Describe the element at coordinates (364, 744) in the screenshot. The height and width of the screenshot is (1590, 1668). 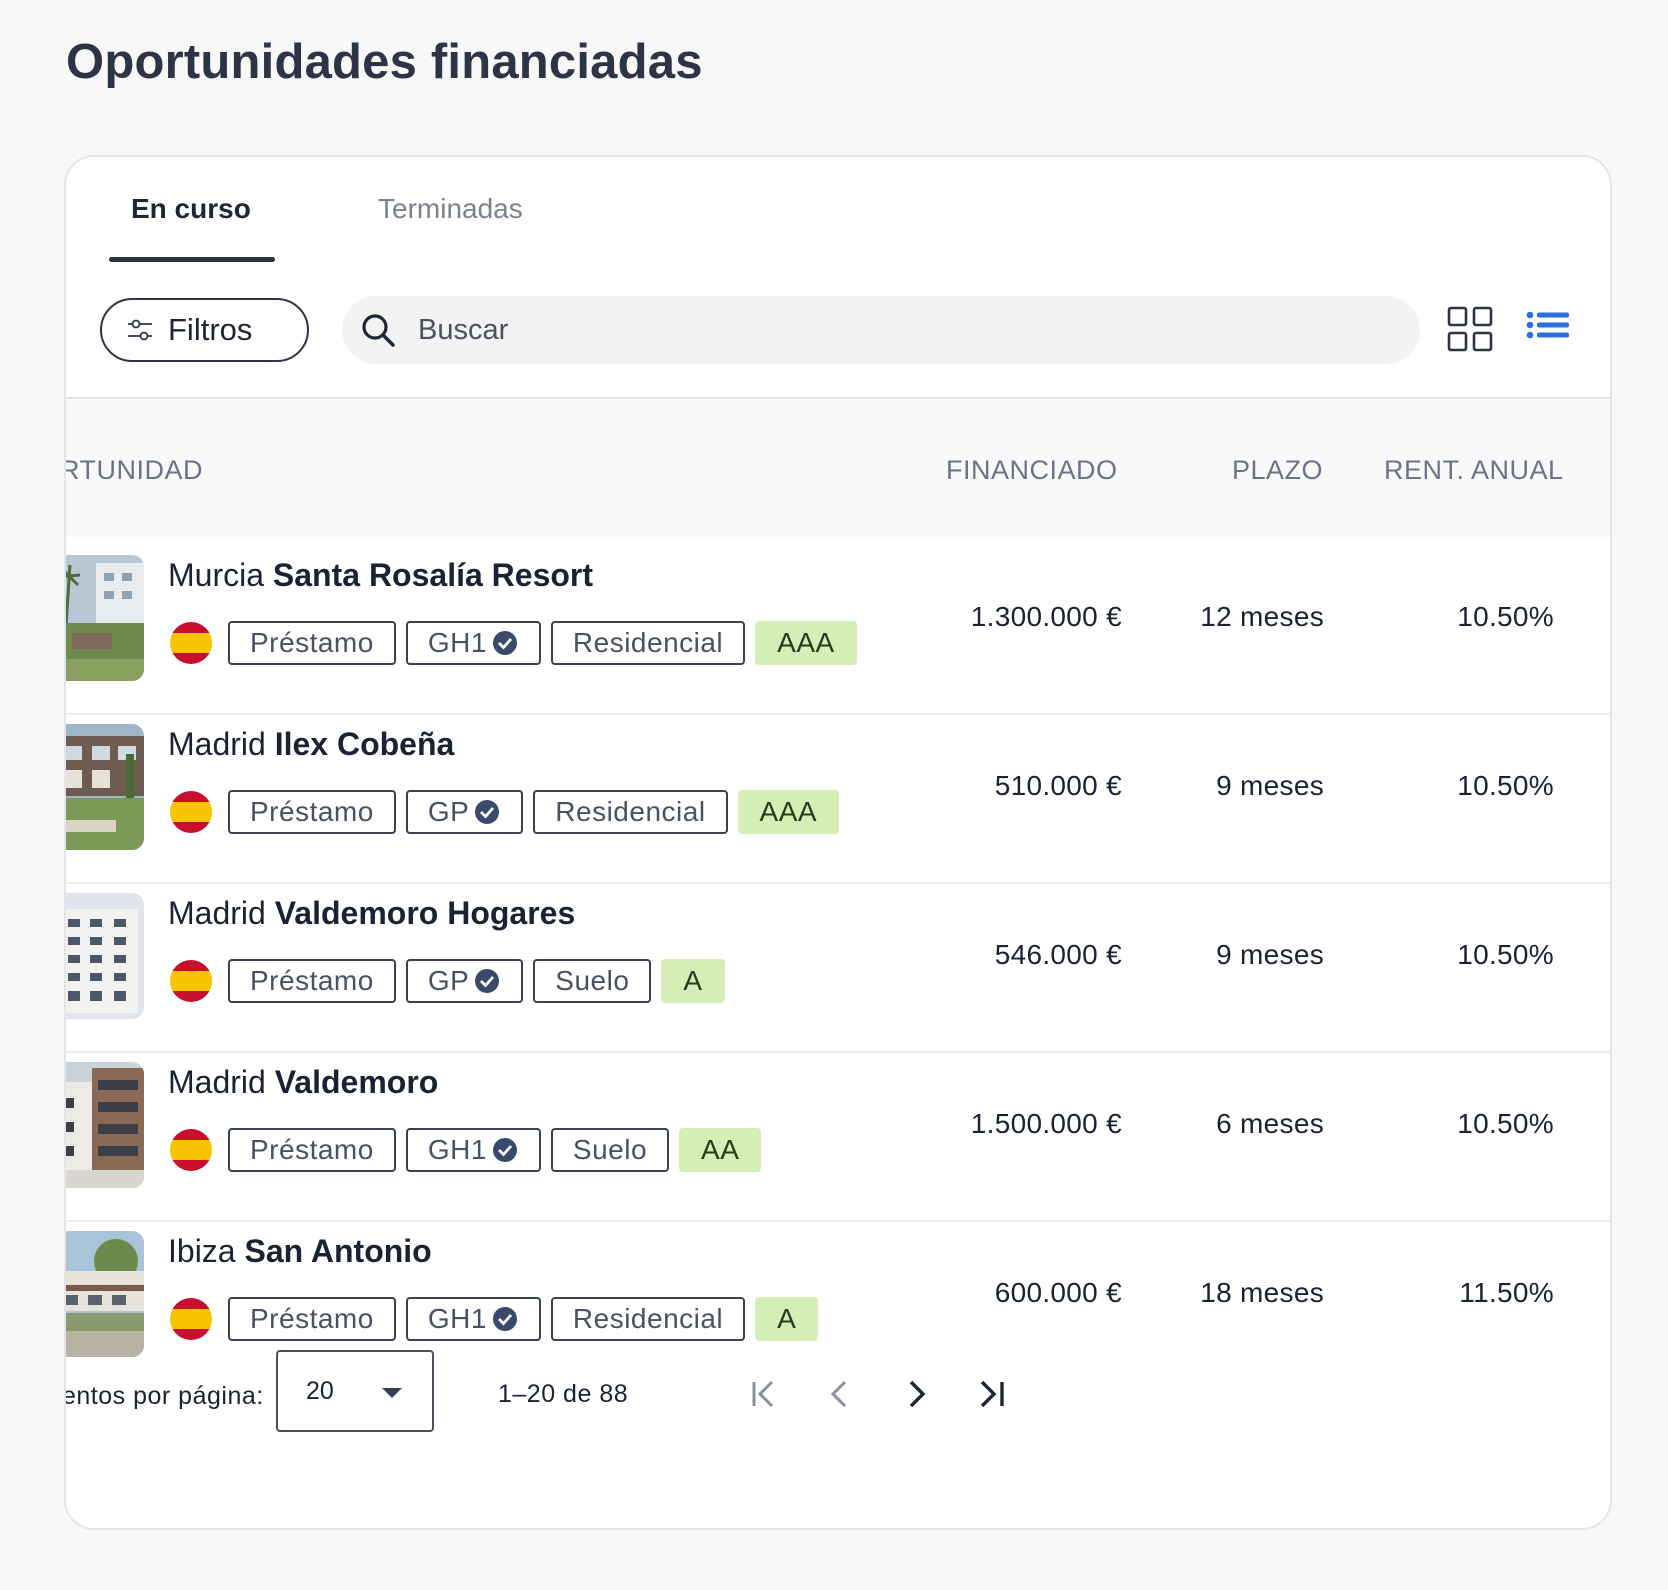
I see `opportunity-name: Ilex Cobeña` at that location.